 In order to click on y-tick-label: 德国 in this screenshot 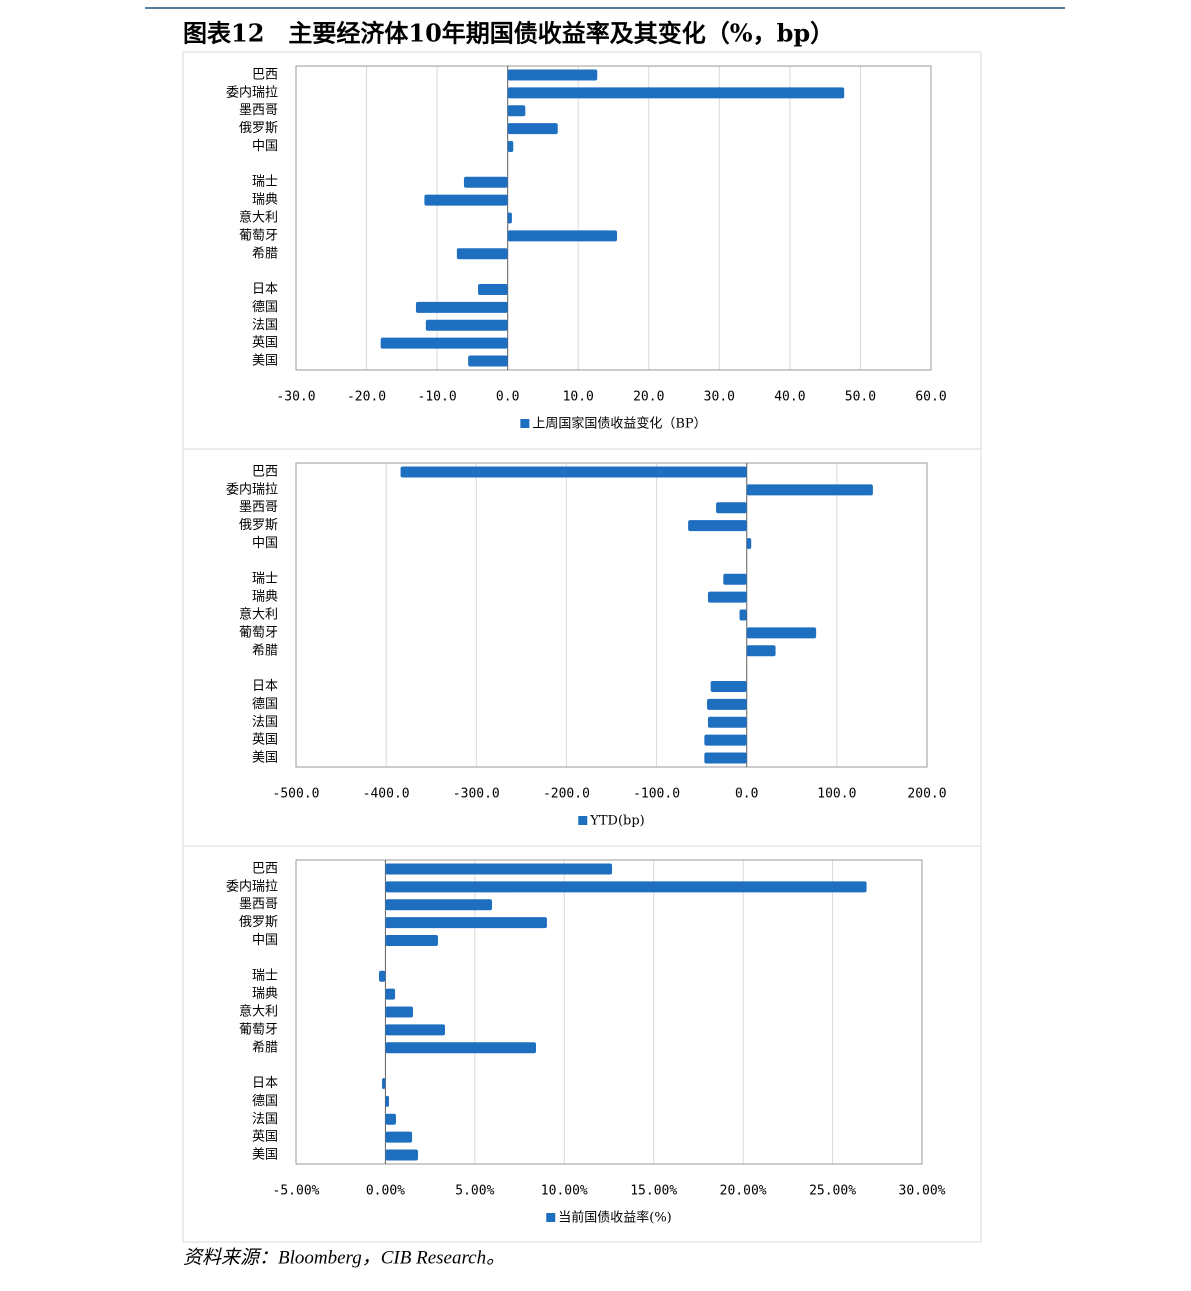, I will do `click(265, 1101)`.